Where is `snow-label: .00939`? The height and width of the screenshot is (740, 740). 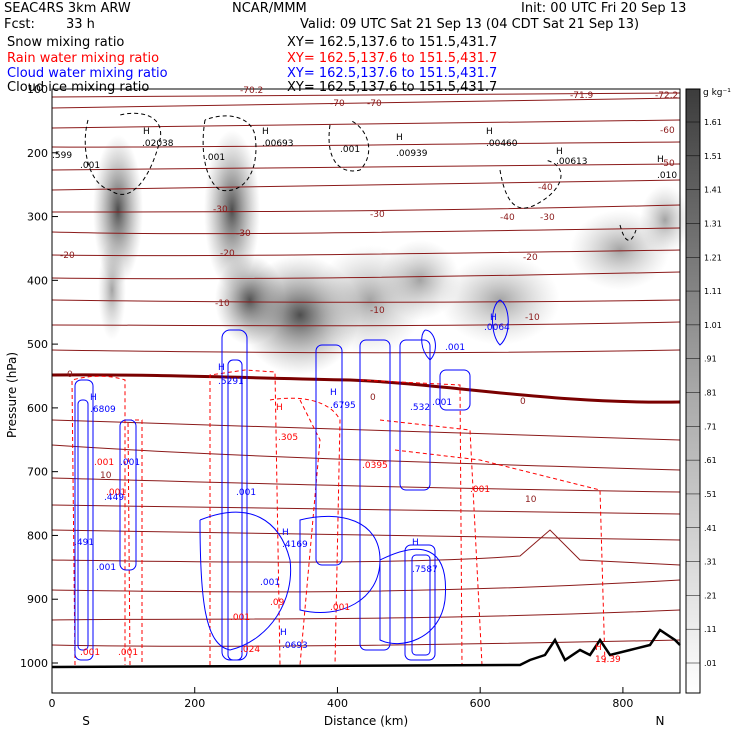 snow-label: .00939 is located at coordinates (412, 154).